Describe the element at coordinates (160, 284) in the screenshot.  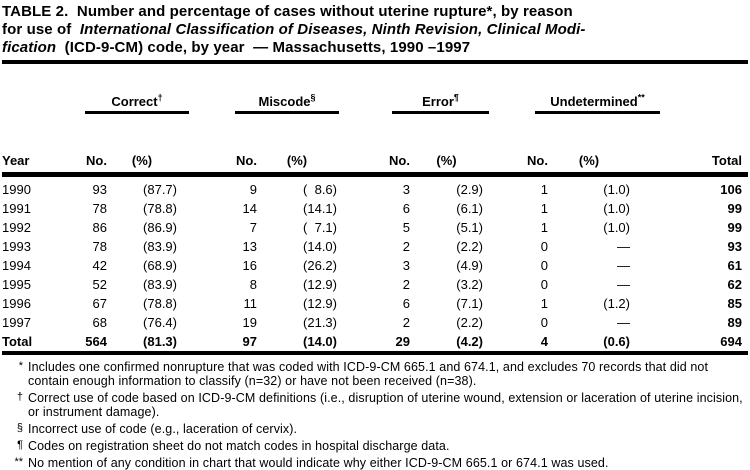
I see `cell-correct-pct: (83.9)` at that location.